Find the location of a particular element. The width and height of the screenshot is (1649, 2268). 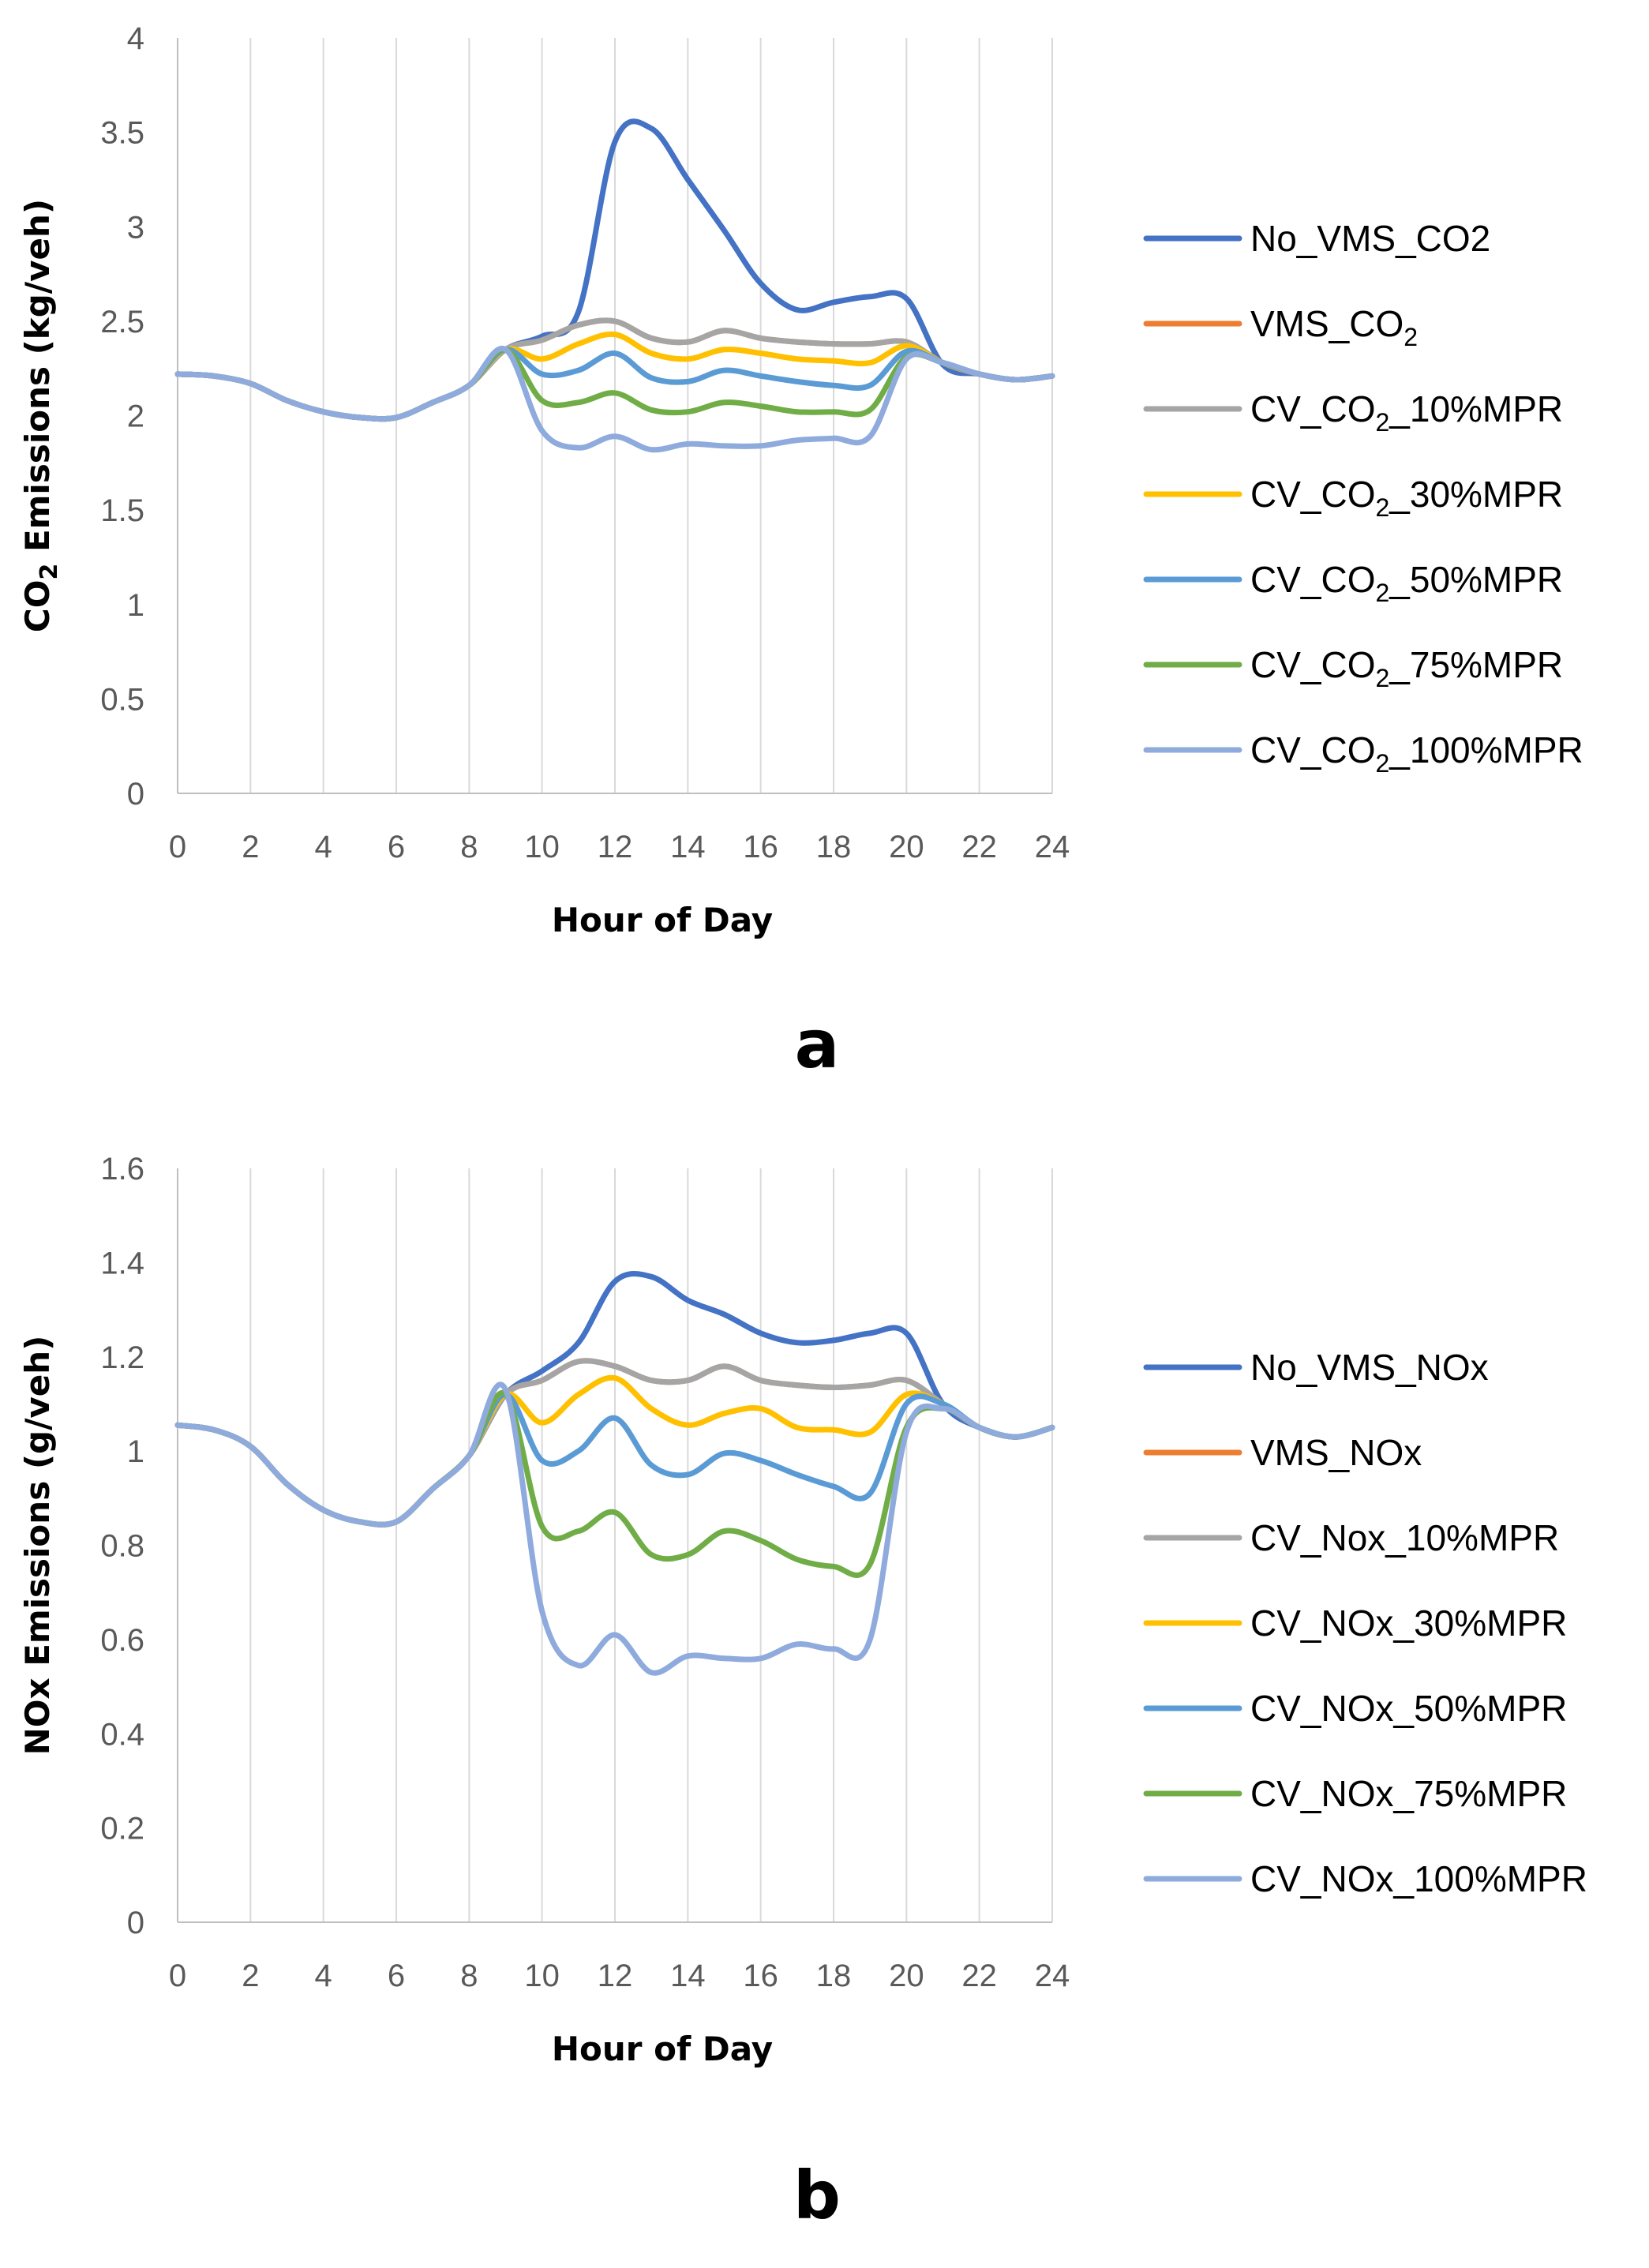

legend-label: VMS_NOx is located at coordinates (1336, 1452).